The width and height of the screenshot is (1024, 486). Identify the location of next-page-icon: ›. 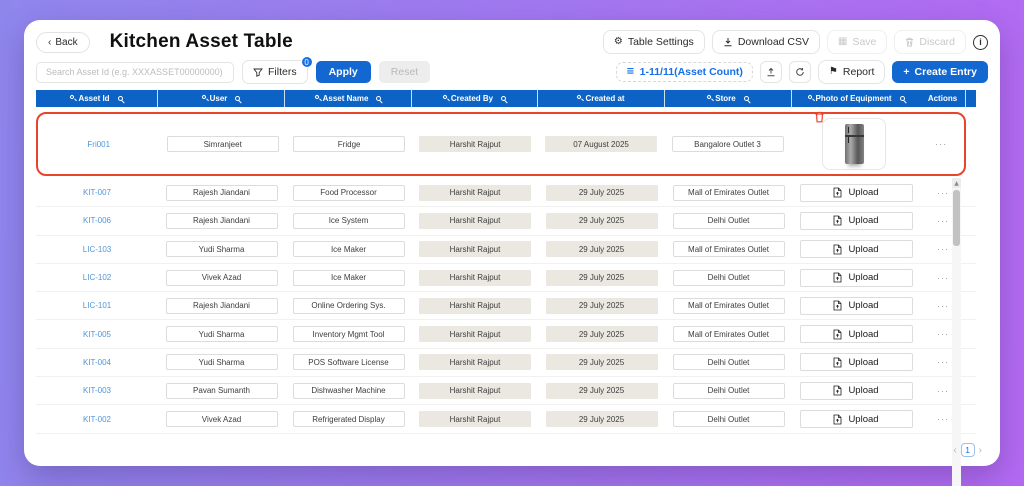
(980, 450).